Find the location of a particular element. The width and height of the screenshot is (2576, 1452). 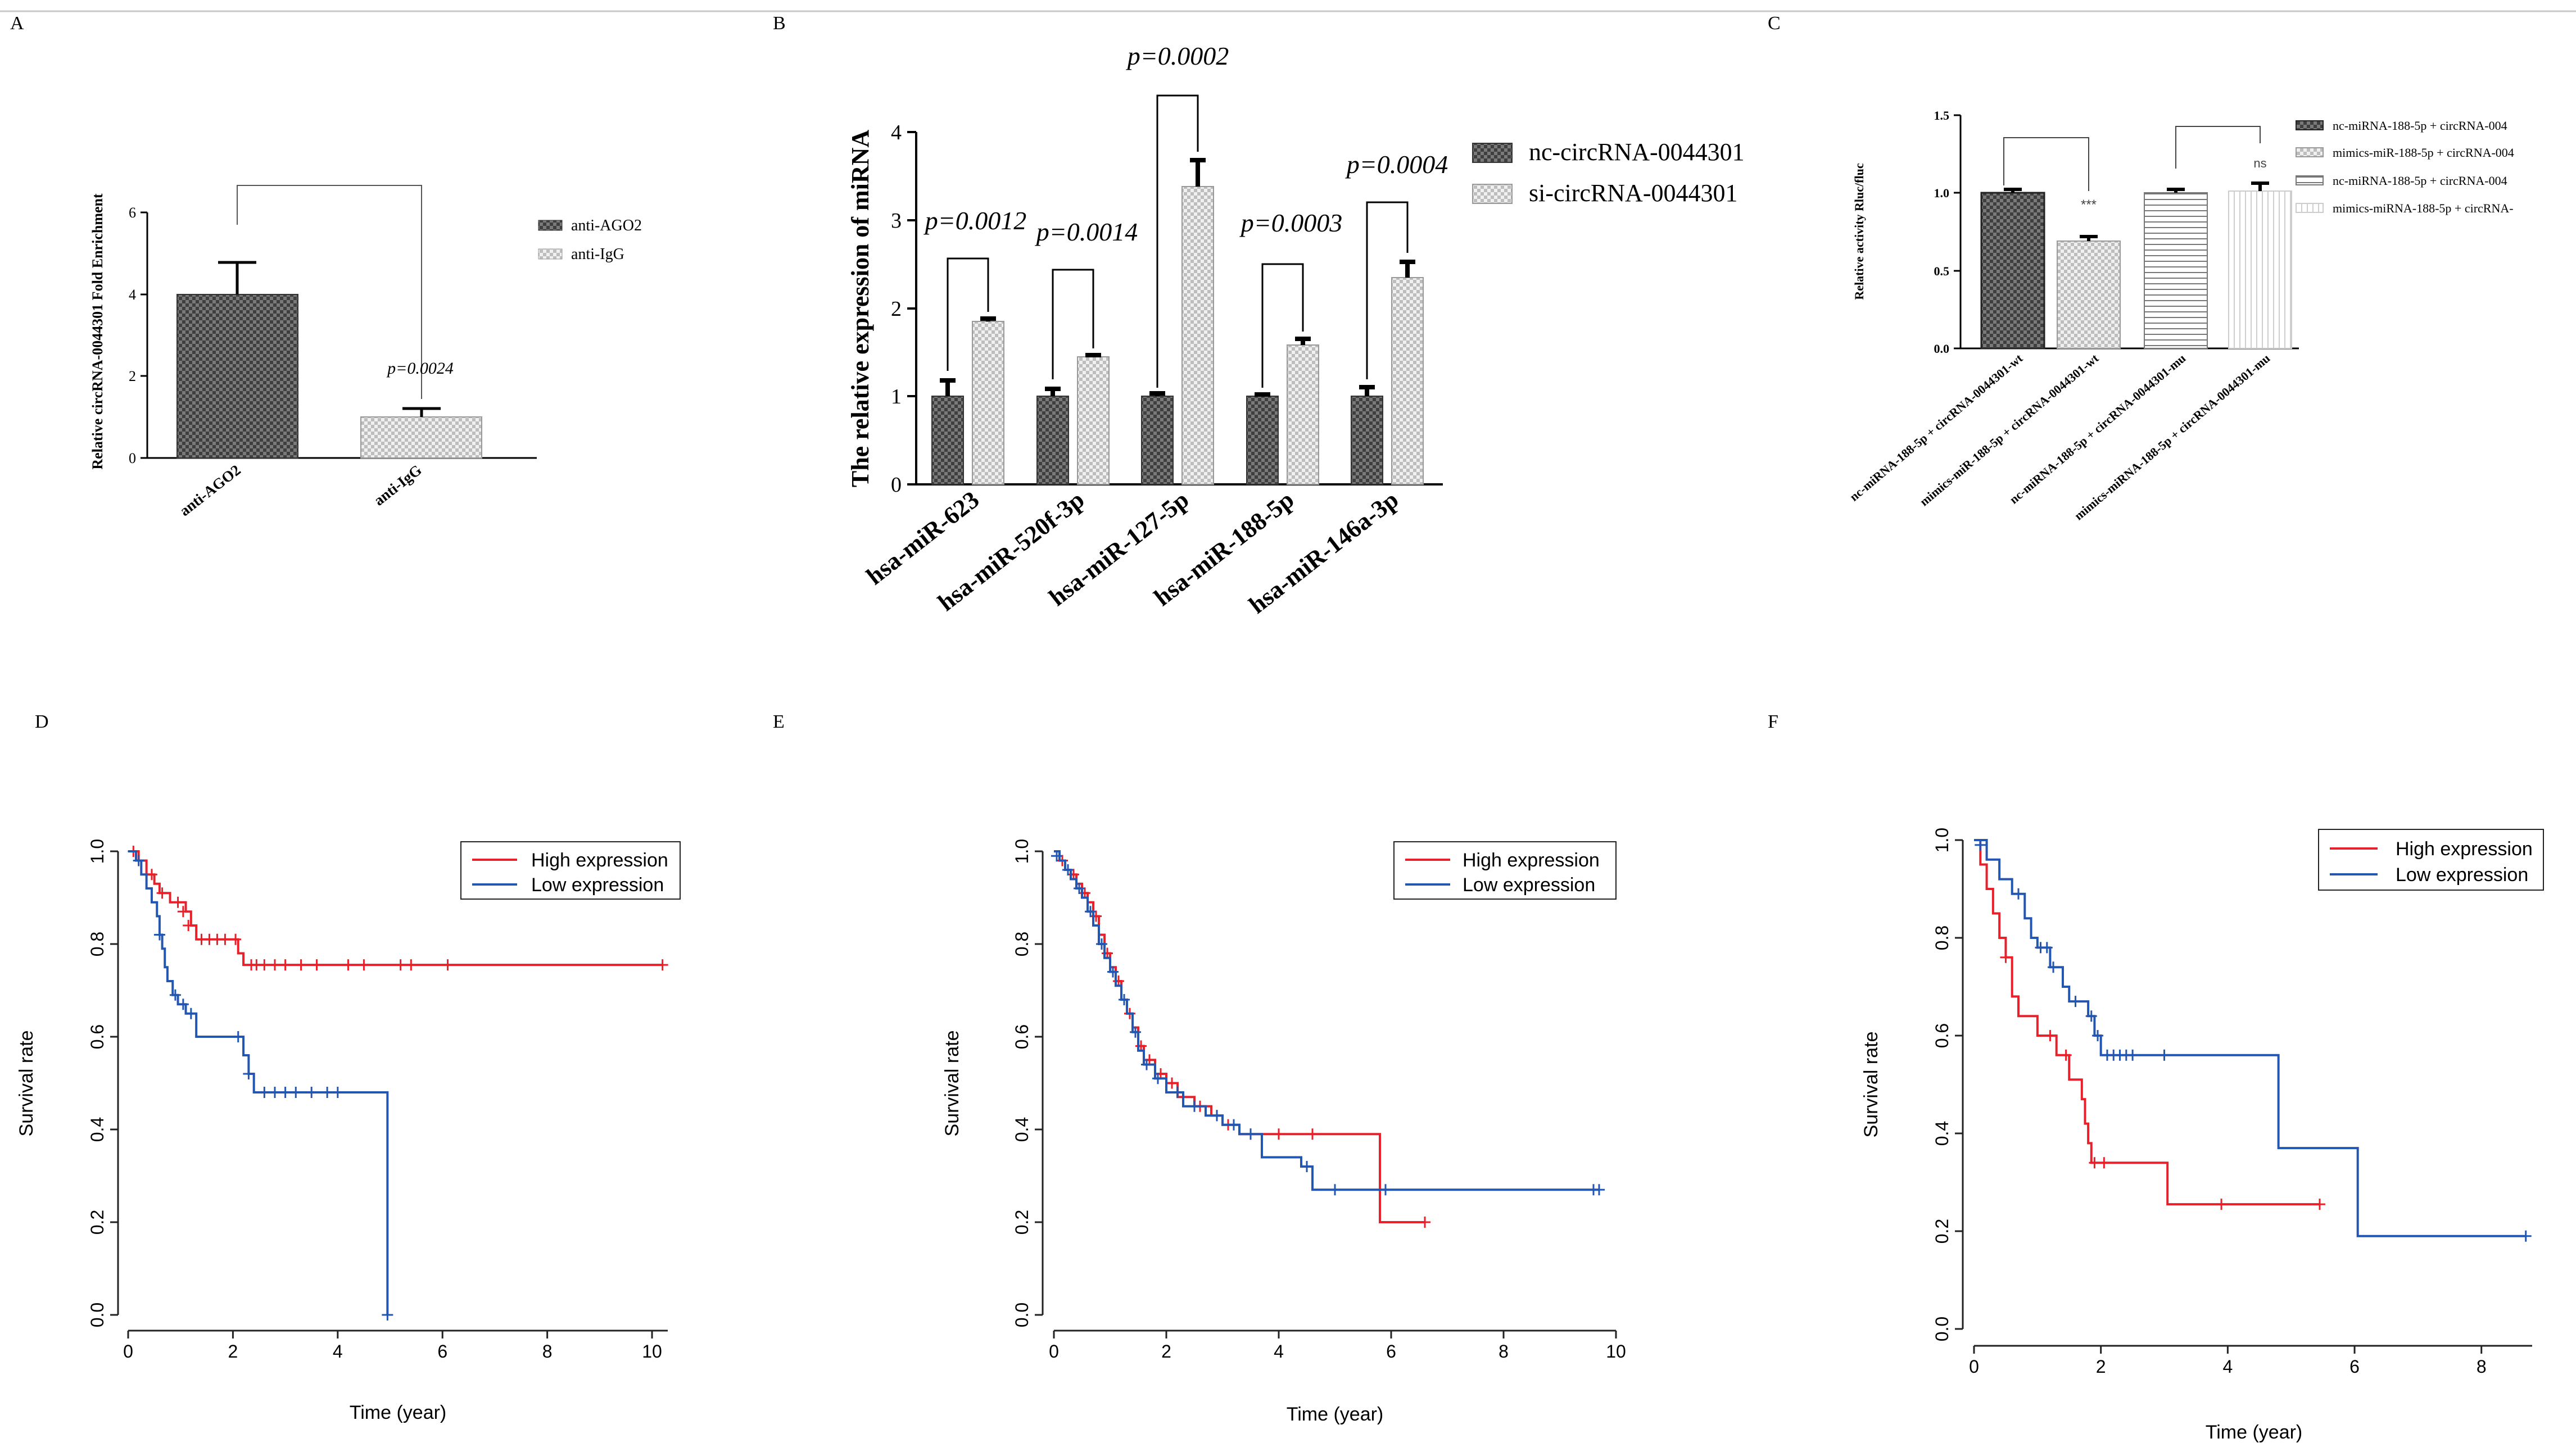

a-ytick-label-3: 6 is located at coordinates (132, 213).